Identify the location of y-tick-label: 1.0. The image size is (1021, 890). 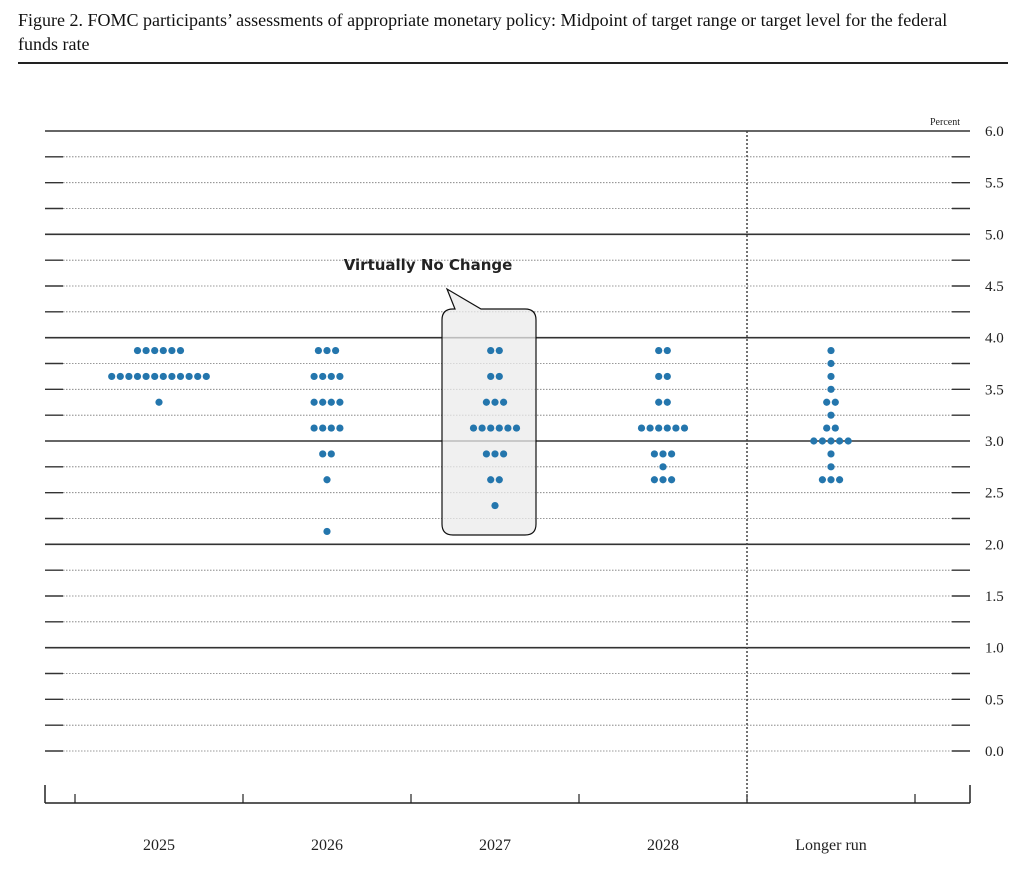
(994, 649).